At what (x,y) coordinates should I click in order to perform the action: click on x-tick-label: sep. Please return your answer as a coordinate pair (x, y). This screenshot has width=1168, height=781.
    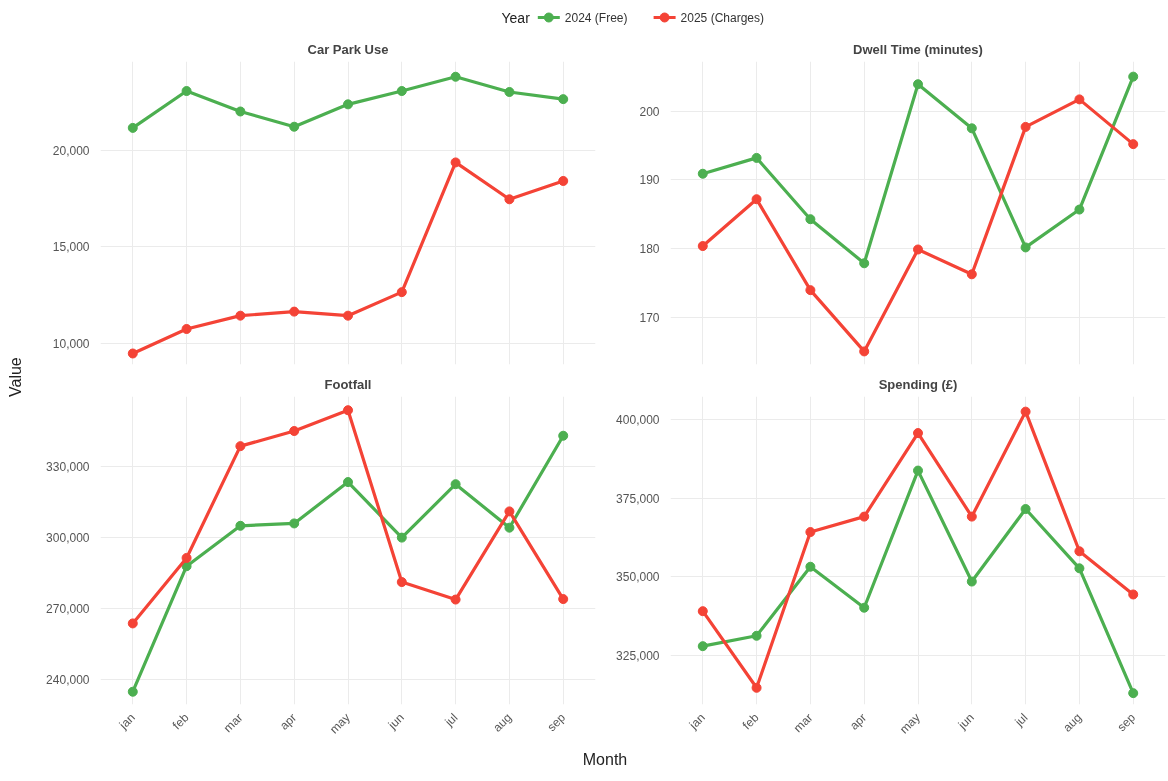
    Looking at the image, I should click on (1126, 722).